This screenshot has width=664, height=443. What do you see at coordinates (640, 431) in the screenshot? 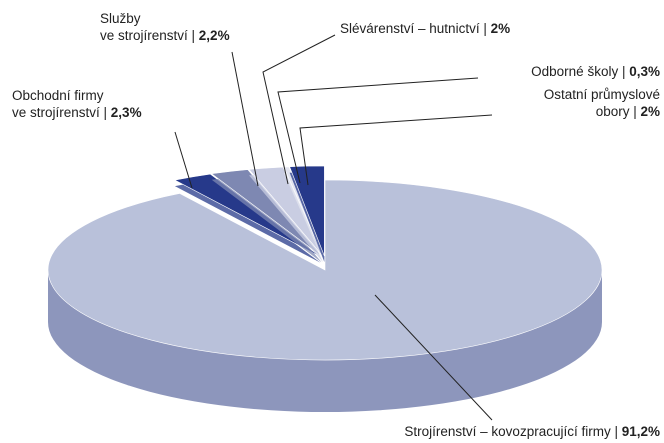
I see `value-label: 91,2%` at bounding box center [640, 431].